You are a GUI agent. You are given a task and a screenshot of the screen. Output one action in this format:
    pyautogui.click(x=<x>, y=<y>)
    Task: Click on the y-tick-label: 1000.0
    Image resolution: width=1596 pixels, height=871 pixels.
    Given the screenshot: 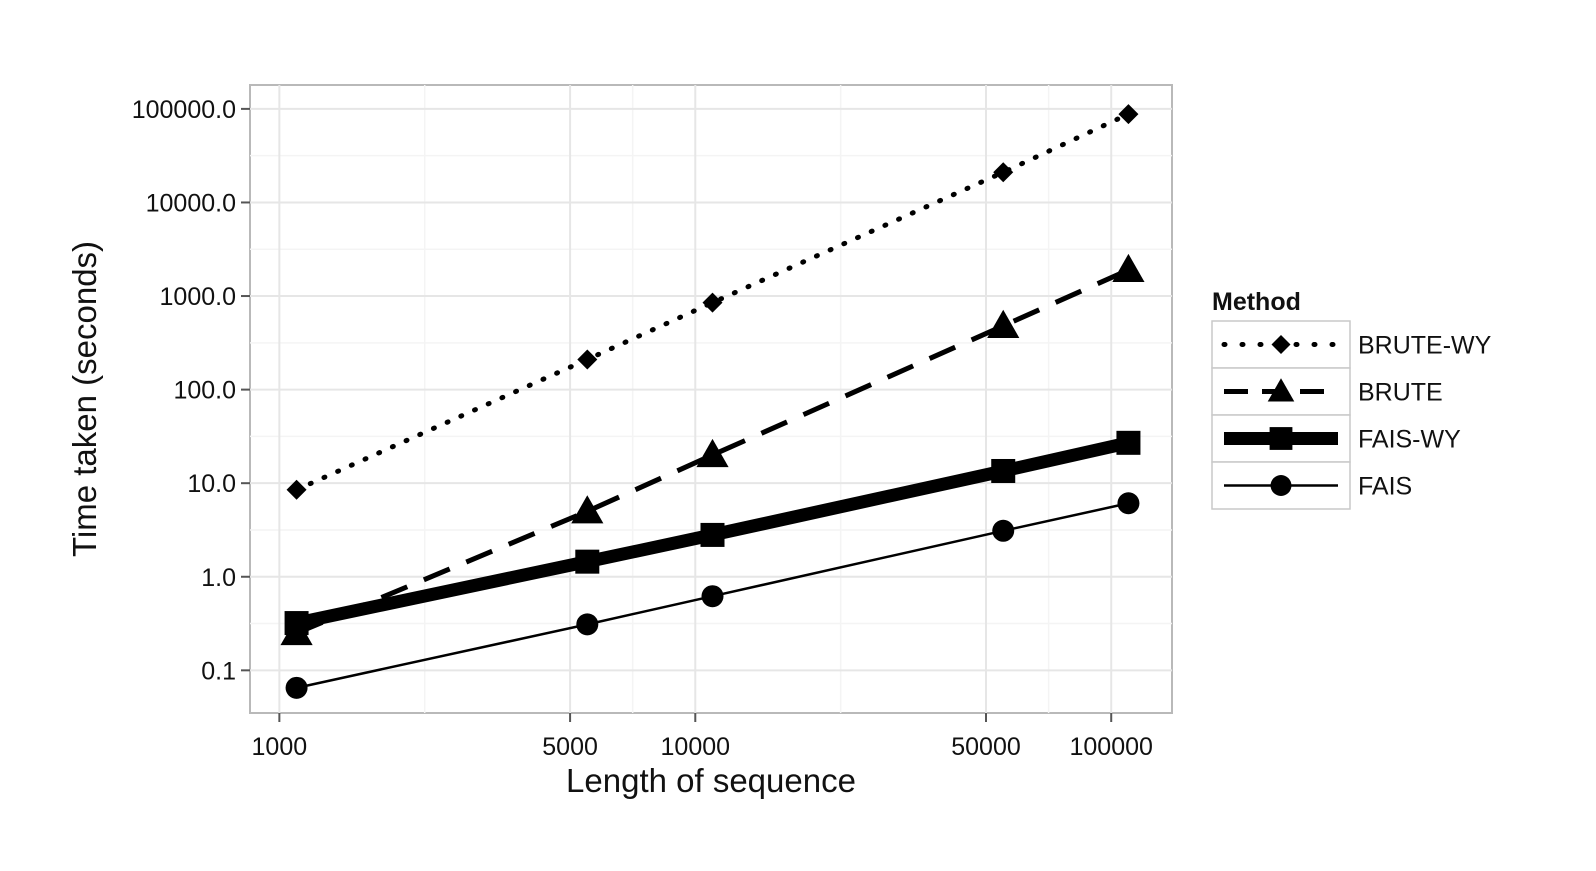 What is the action you would take?
    pyautogui.click(x=198, y=297)
    